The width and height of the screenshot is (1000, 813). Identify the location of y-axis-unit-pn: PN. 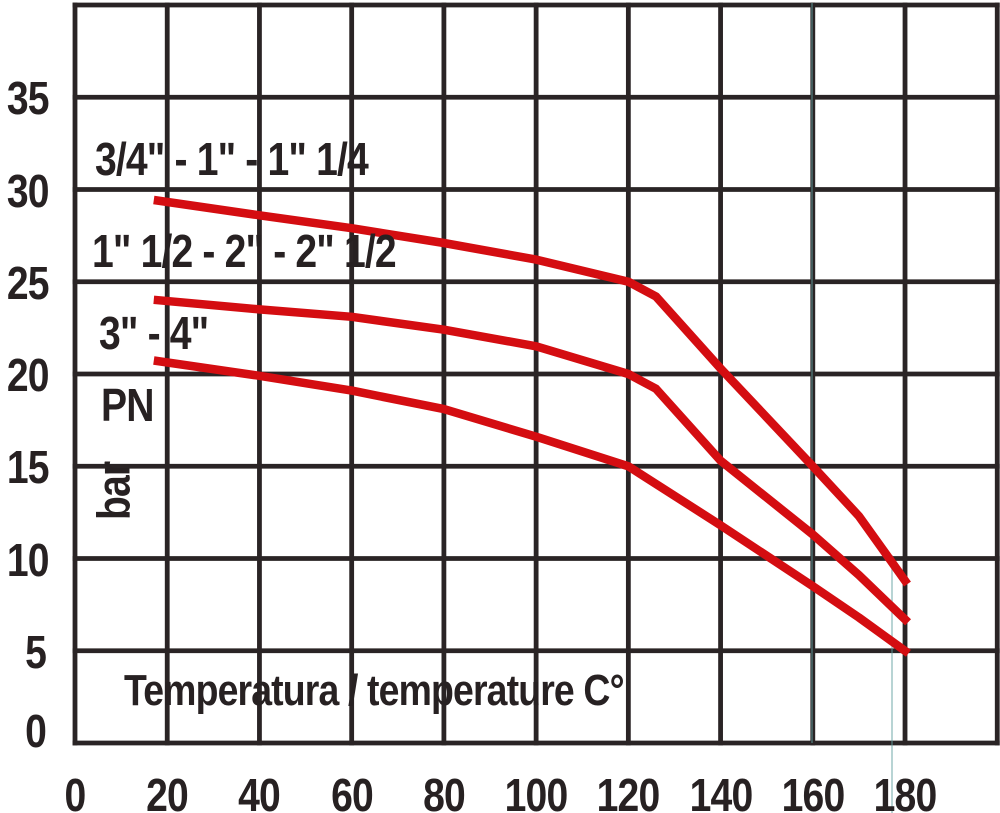
(127, 405).